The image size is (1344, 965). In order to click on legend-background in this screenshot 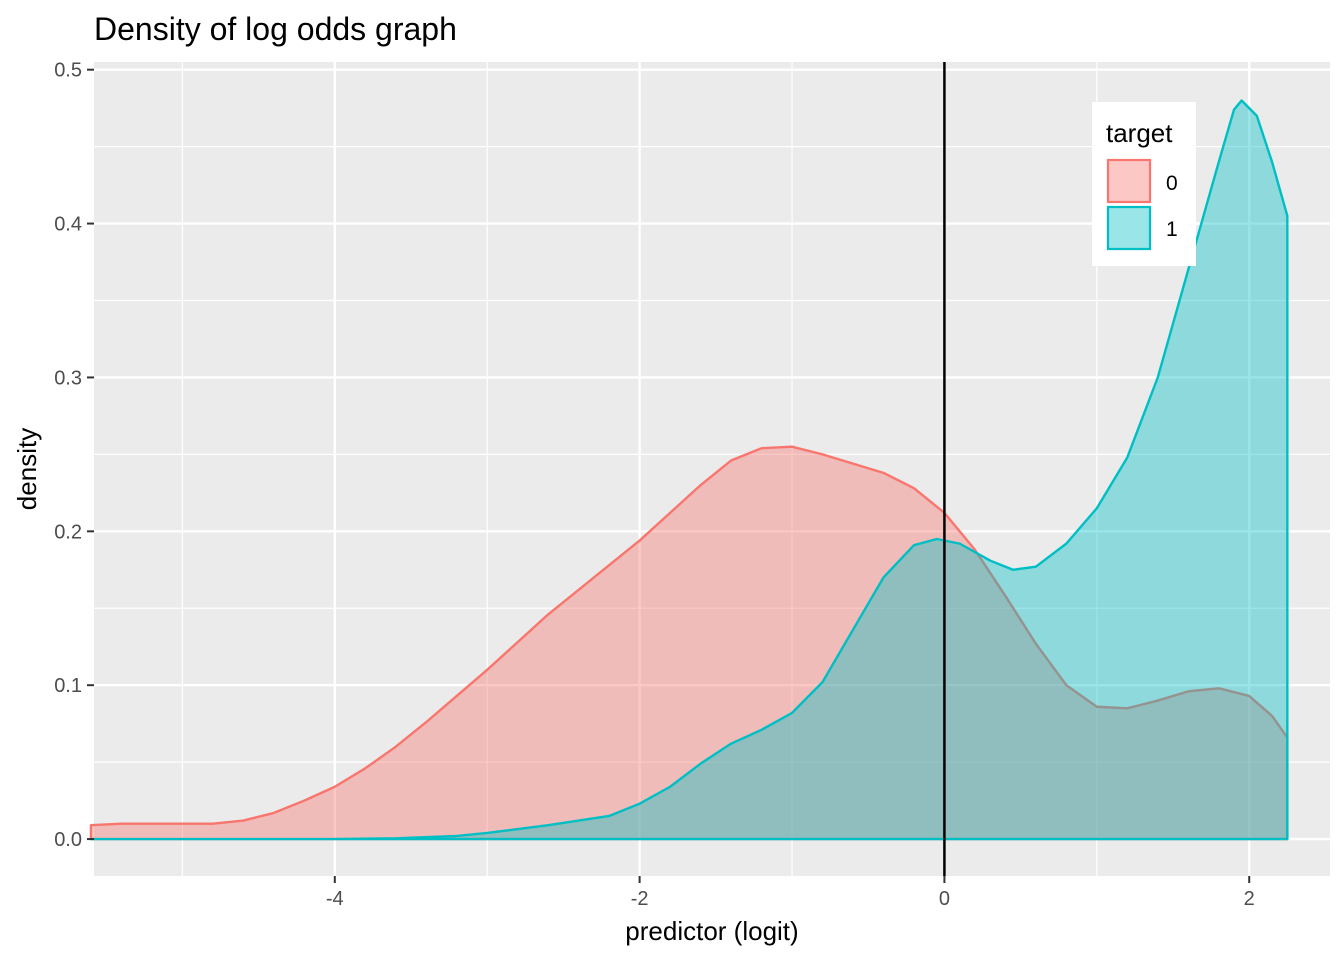, I will do `click(1144, 184)`.